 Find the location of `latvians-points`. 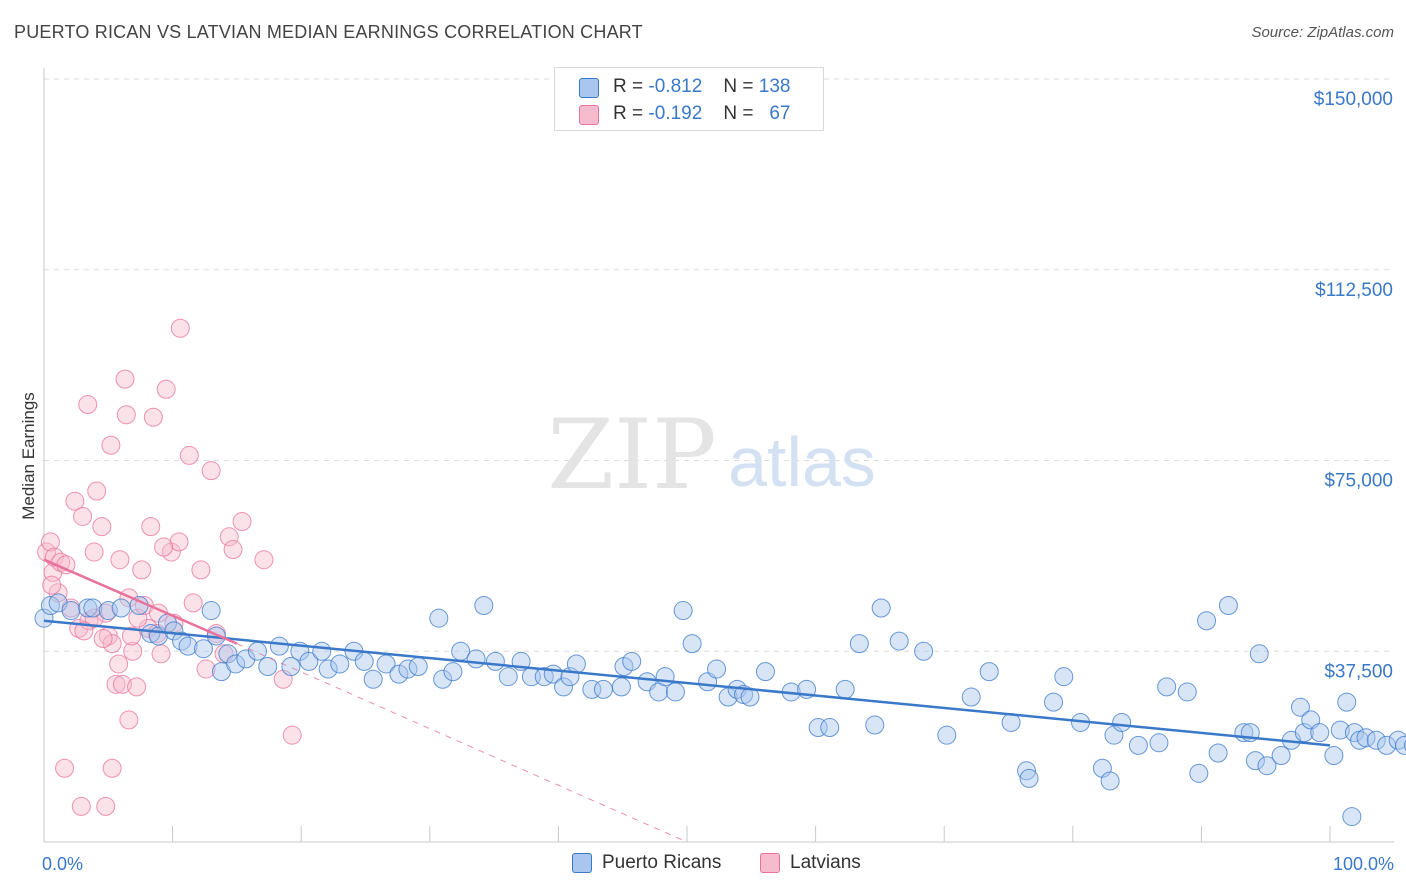

latvians-points is located at coordinates (169, 567).